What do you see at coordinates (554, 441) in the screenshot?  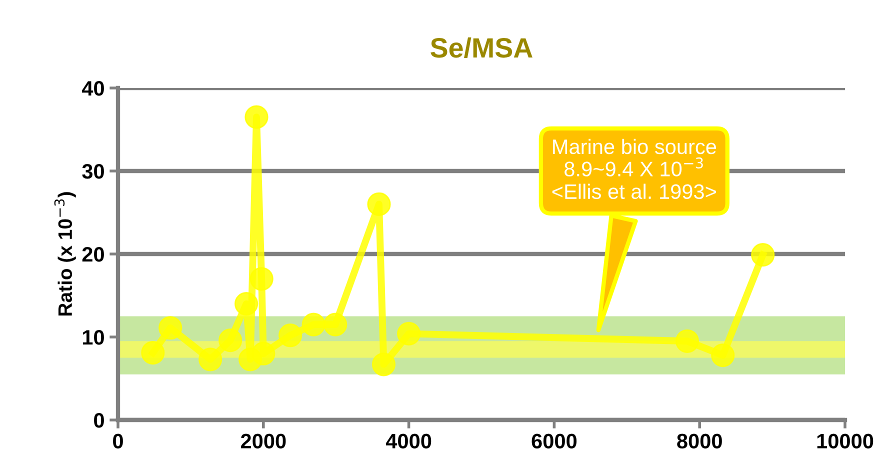 I see `x-tick-label: 6000` at bounding box center [554, 441].